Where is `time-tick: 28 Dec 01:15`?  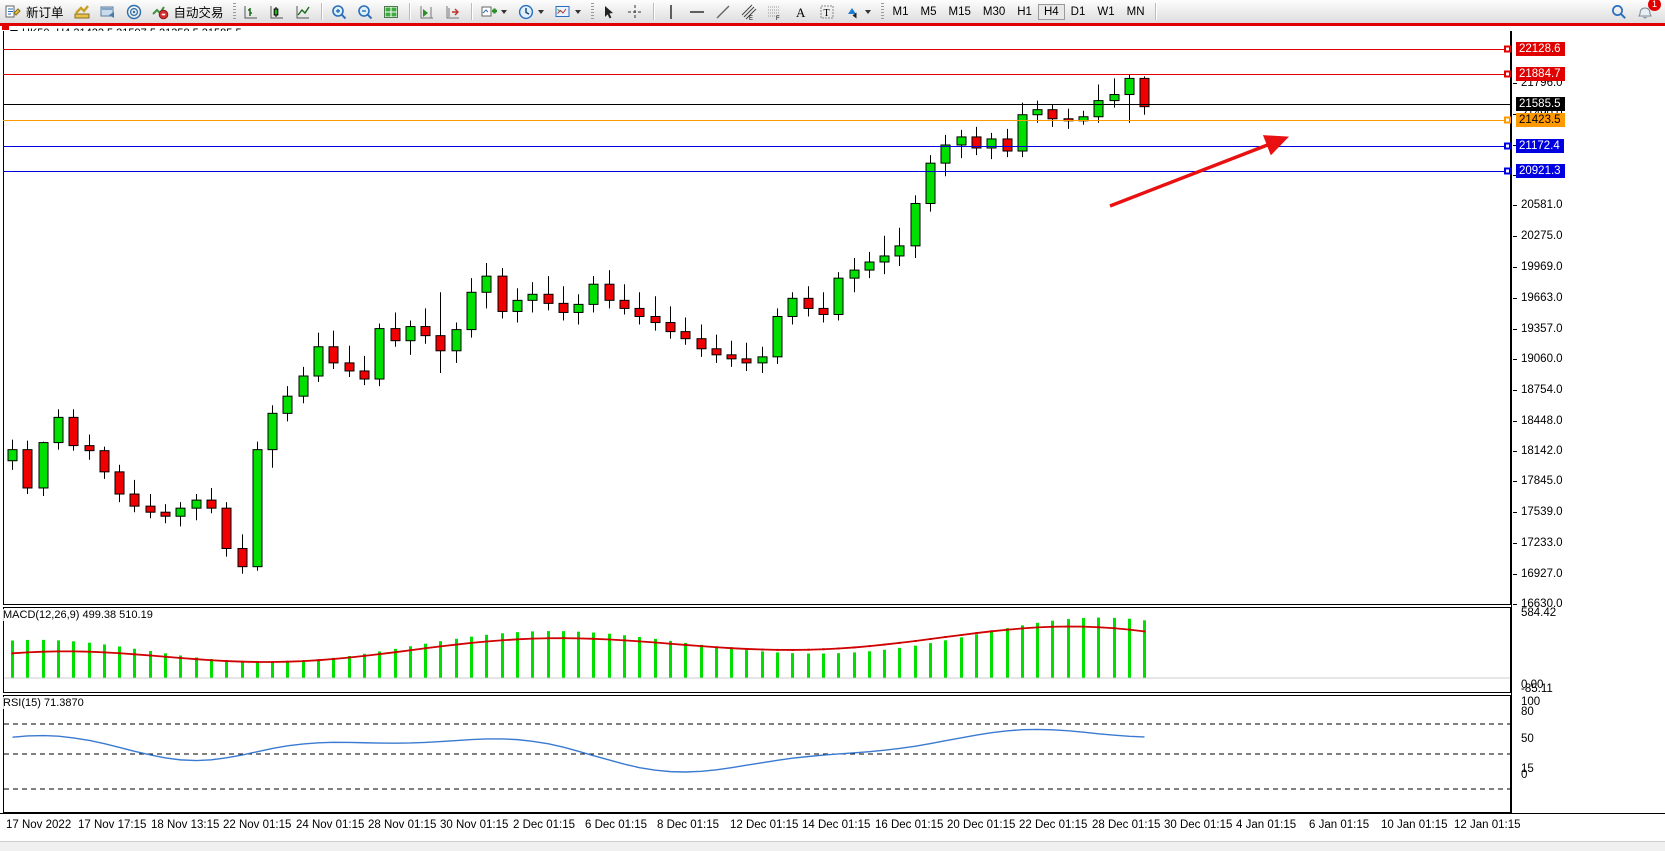
time-tick: 28 Dec 01:15 is located at coordinates (1126, 825).